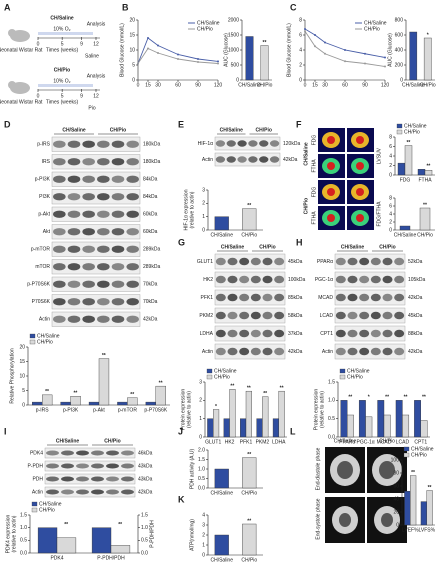  What do you see at coordinates (206, 144) in the screenshot?
I see `blot-label: HIF-1α` at bounding box center [206, 144].